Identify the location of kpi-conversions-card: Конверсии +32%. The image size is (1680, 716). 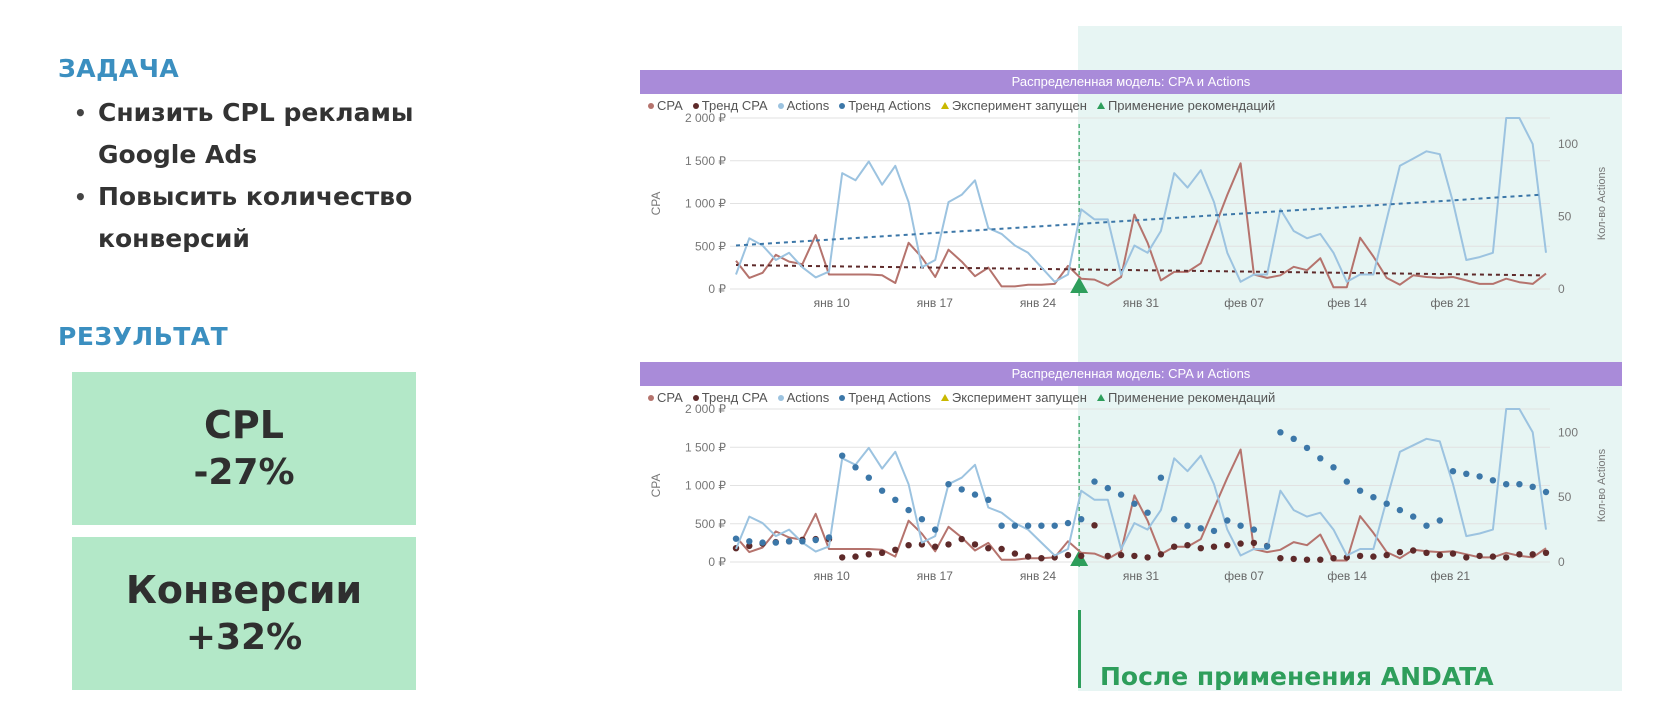
(244, 613).